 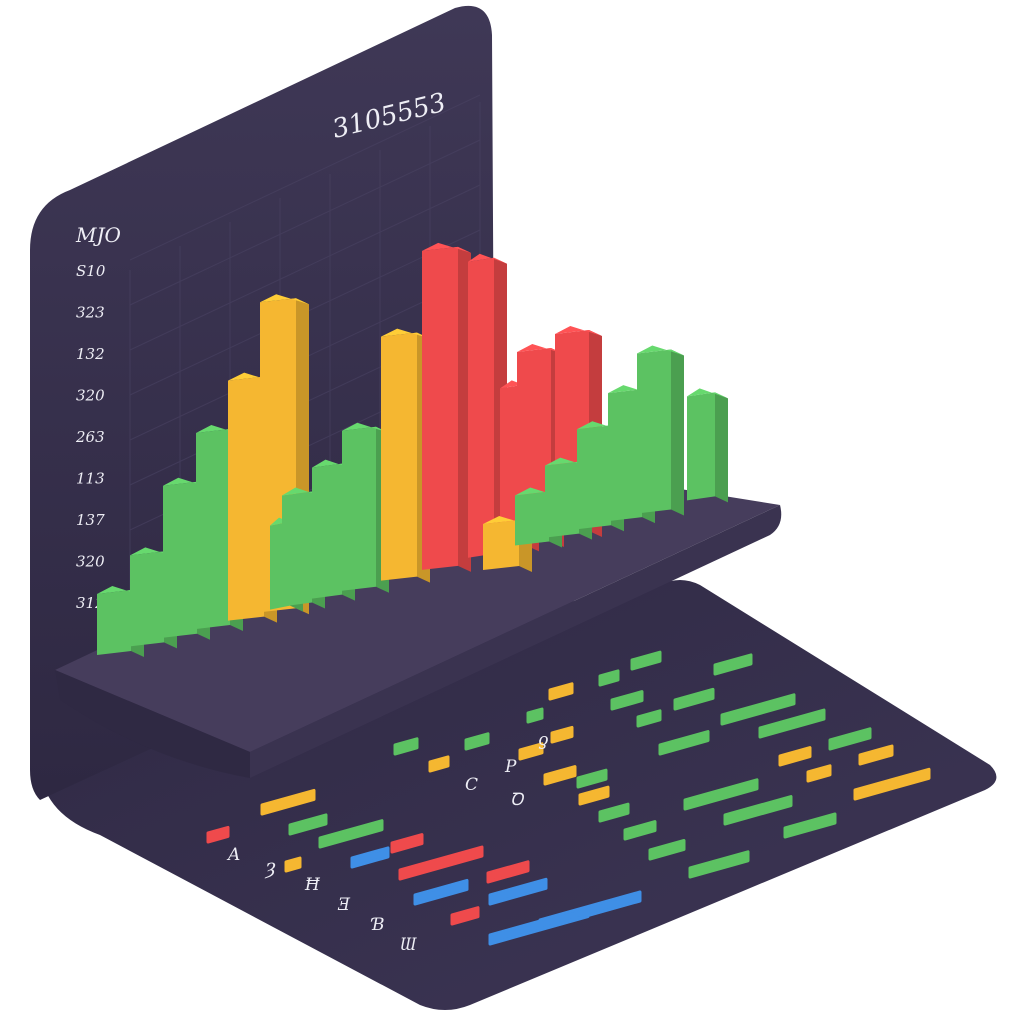 What do you see at coordinates (90, 479) in the screenshot?
I see `axis-label: 113` at bounding box center [90, 479].